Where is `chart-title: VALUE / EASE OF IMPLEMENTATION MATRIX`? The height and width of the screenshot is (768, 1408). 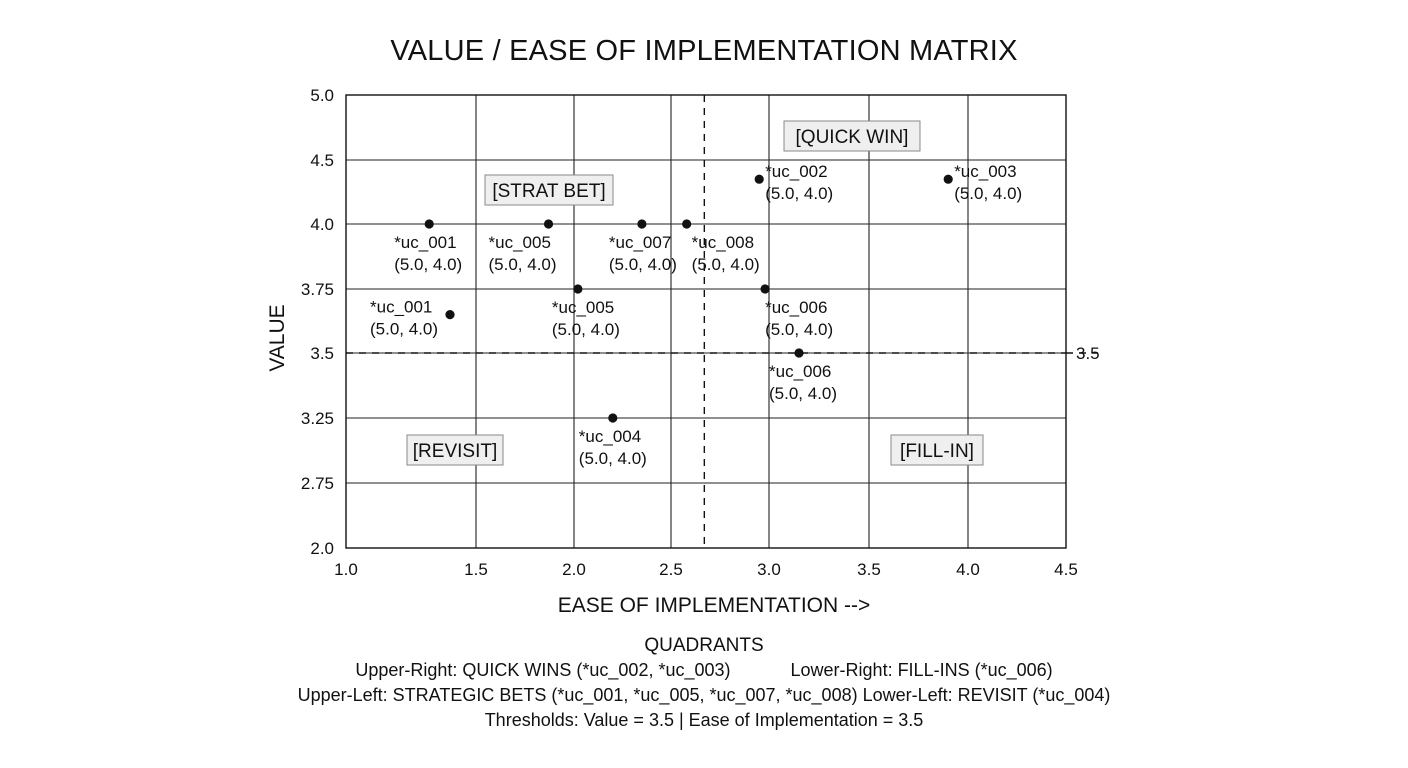
chart-title: VALUE / EASE OF IMPLEMENTATION MATRIX is located at coordinates (703, 51).